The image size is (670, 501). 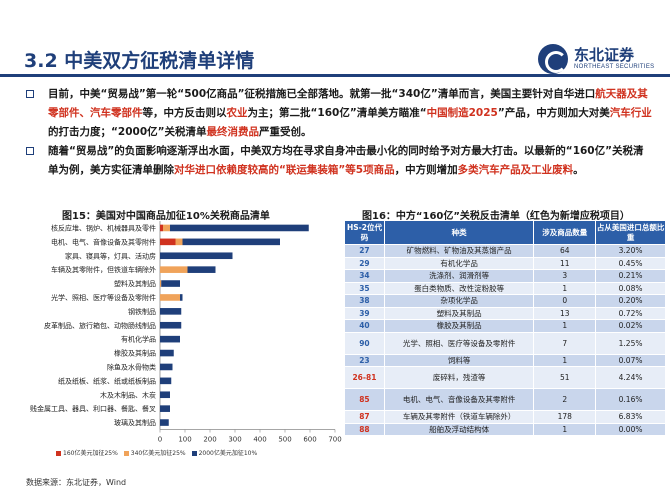 I want to click on table-row: 88 船舶及浮动结构体 1 0.00%, so click(x=505, y=429).